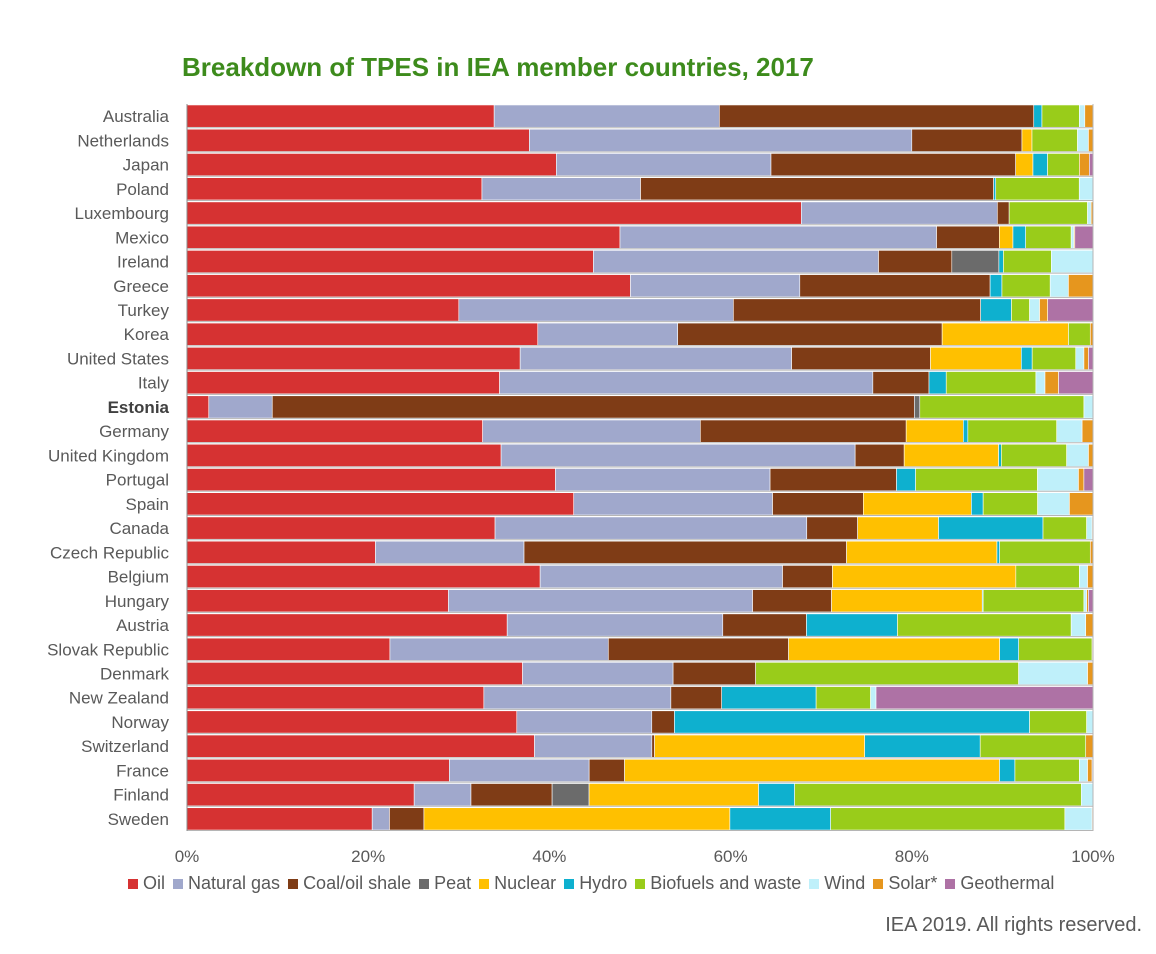 The width and height of the screenshot is (1156, 954). What do you see at coordinates (137, 601) in the screenshot?
I see `category-label: Hungary` at bounding box center [137, 601].